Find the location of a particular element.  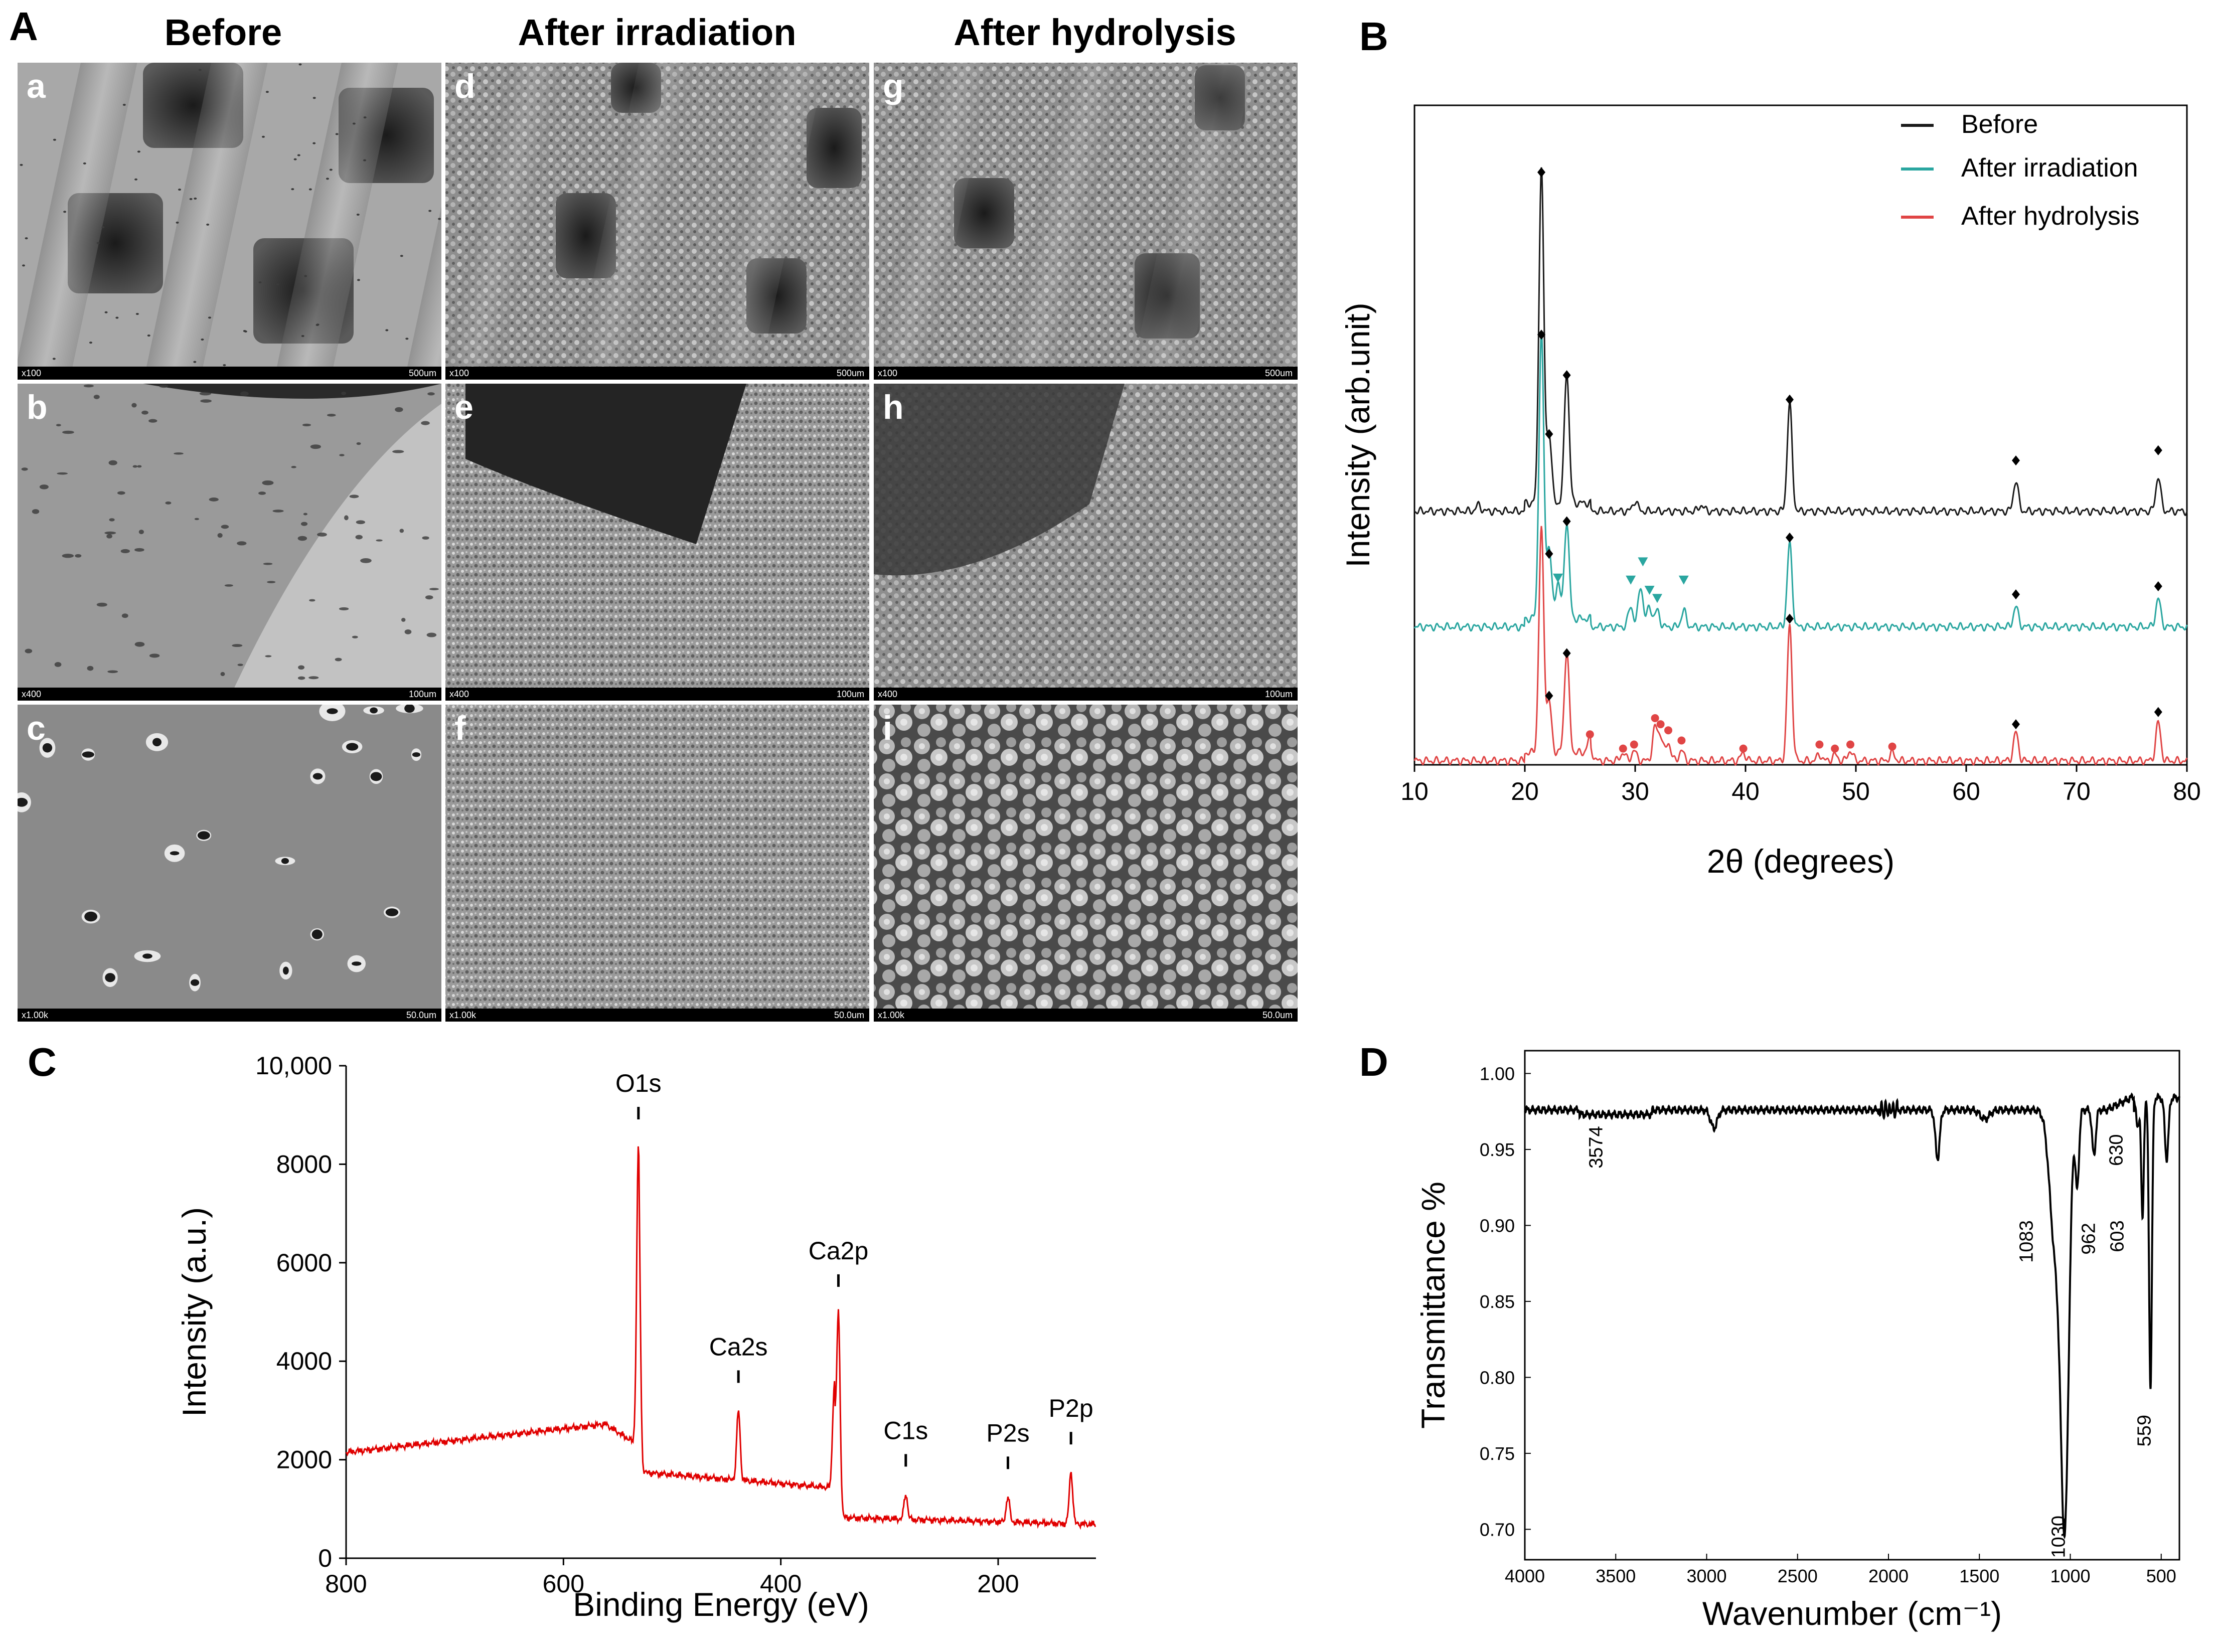

x-tick-label: 2500 is located at coordinates (1798, 1576).